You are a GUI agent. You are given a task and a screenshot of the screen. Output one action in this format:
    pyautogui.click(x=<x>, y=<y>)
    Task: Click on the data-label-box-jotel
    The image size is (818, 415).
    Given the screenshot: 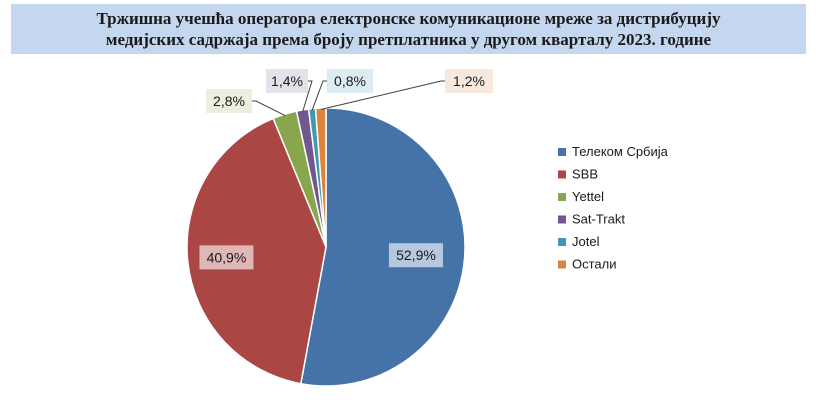 What is the action you would take?
    pyautogui.click(x=350, y=81)
    